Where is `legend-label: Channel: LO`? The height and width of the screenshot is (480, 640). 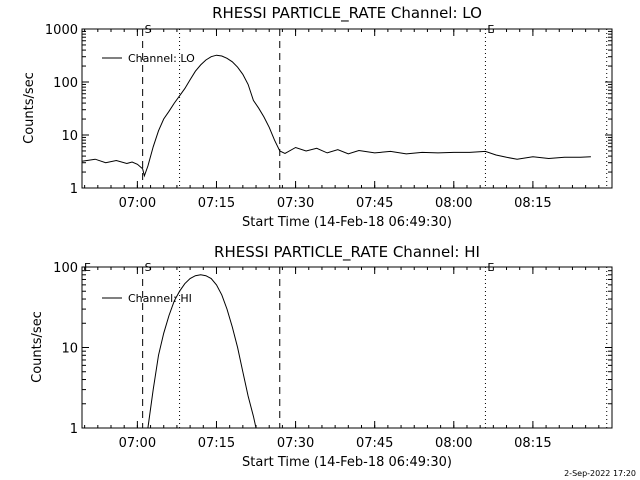 legend-label: Channel: LO is located at coordinates (161, 58).